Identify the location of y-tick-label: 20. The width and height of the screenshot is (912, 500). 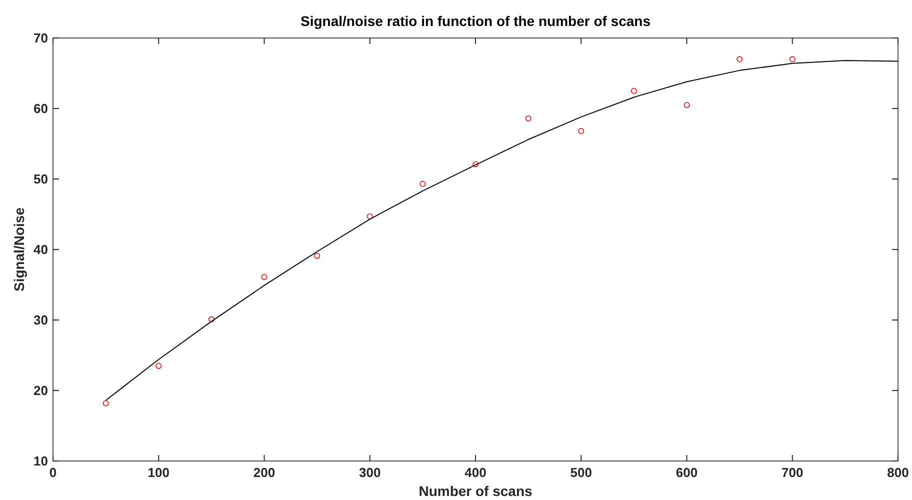
(41, 390).